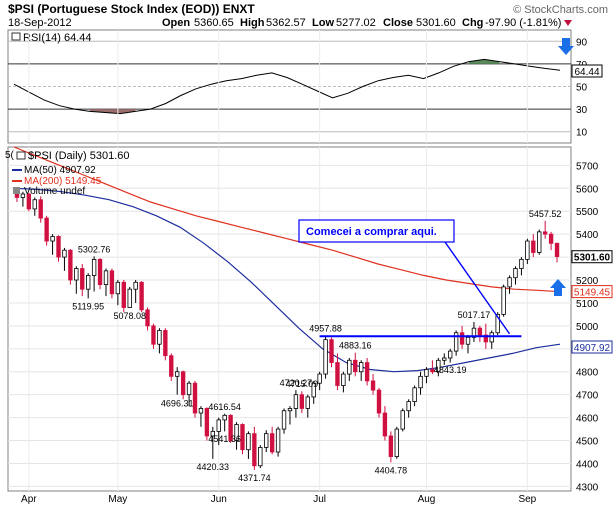 Image resolution: width=613 pixels, height=507 pixels. Describe the element at coordinates (450, 370) in the screenshot. I see `price-label: 4843.19` at that location.